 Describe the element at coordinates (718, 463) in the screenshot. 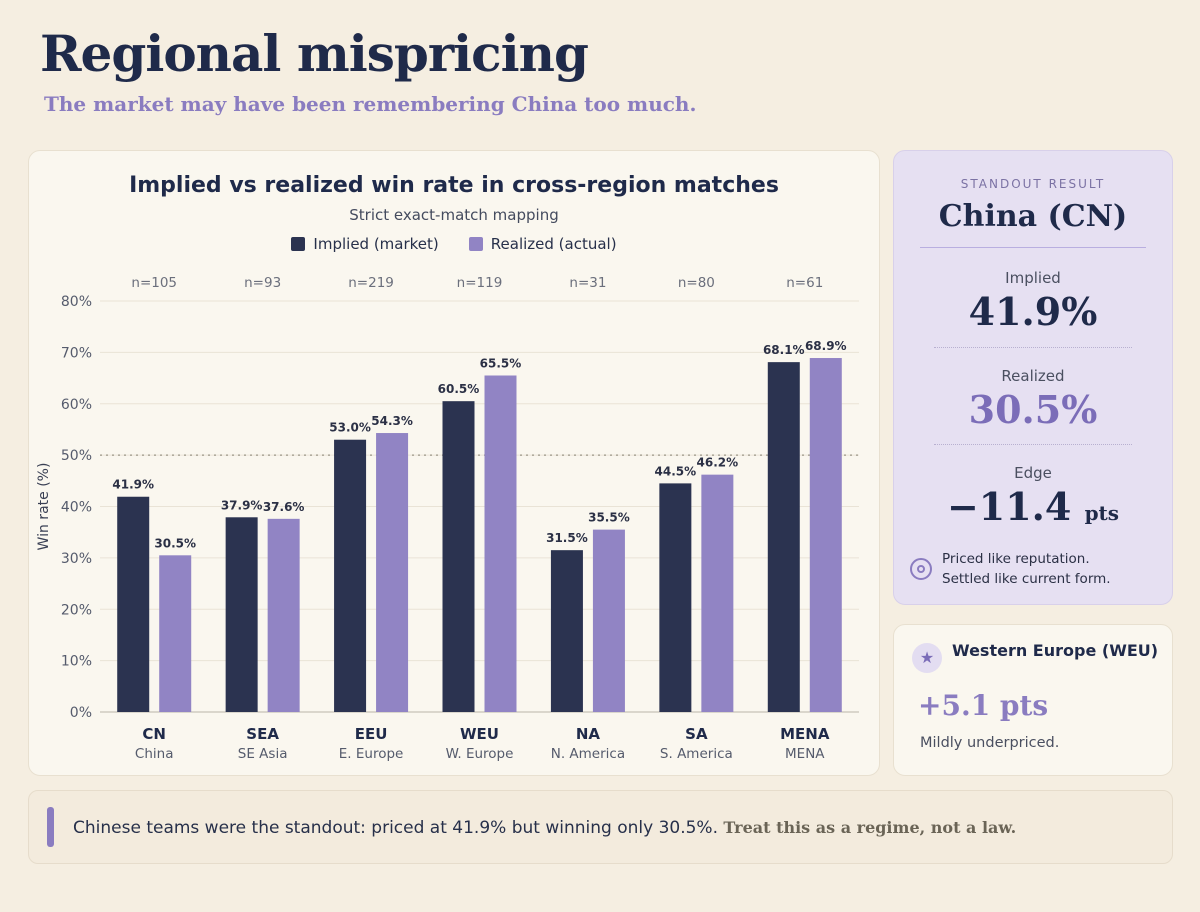

I see `data-label: 46.2%` at that location.